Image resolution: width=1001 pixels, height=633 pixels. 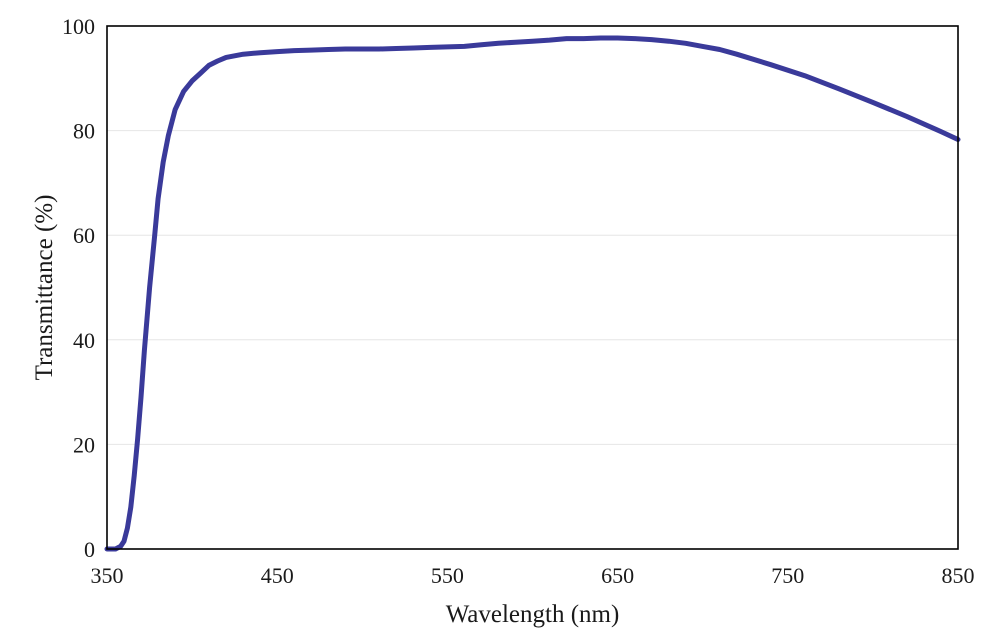 What do you see at coordinates (617, 575) in the screenshot?
I see `x-tick-label: 650` at bounding box center [617, 575].